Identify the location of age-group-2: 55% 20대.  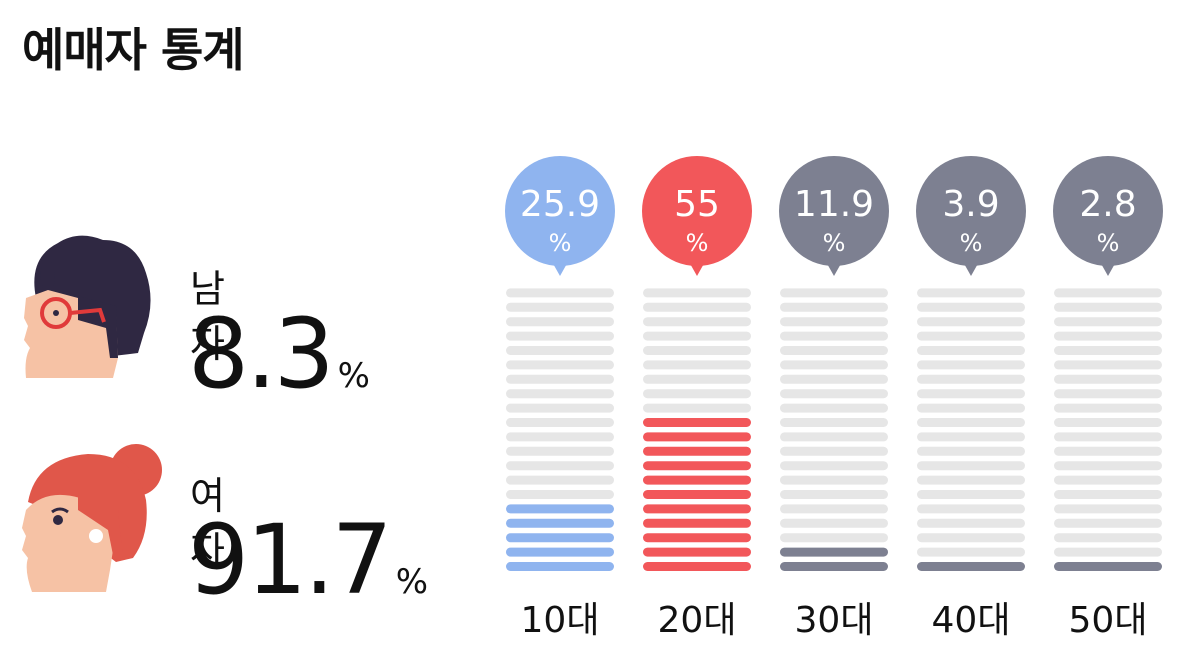
(697, 398).